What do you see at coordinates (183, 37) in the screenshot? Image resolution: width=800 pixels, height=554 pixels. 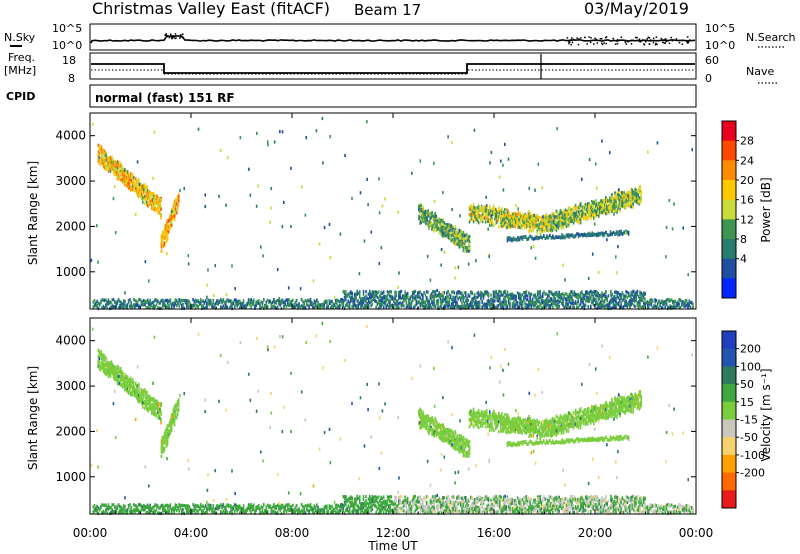 I see `noise-sky-point` at bounding box center [183, 37].